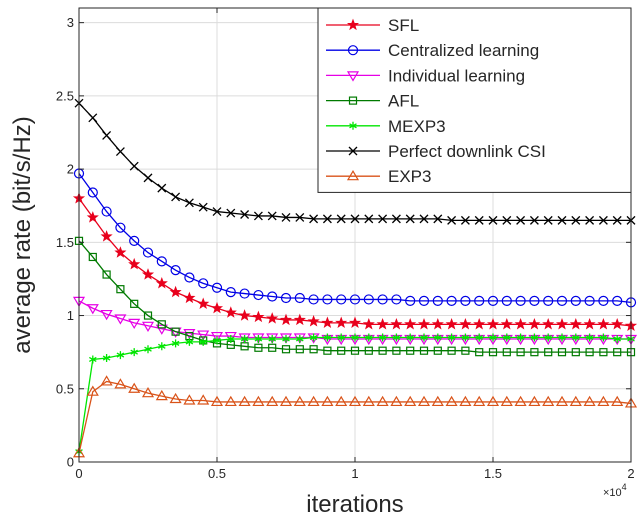 The height and width of the screenshot is (520, 639). What do you see at coordinates (409, 176) in the screenshot?
I see `legend-label: EXP3` at bounding box center [409, 176].